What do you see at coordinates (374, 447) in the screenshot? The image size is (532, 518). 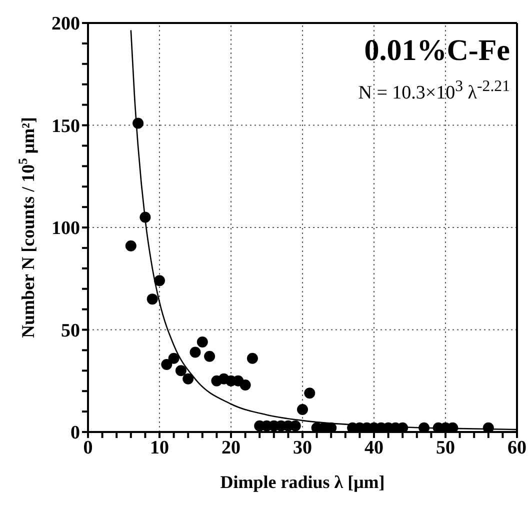 I see `x-tick-label: 40` at bounding box center [374, 447].